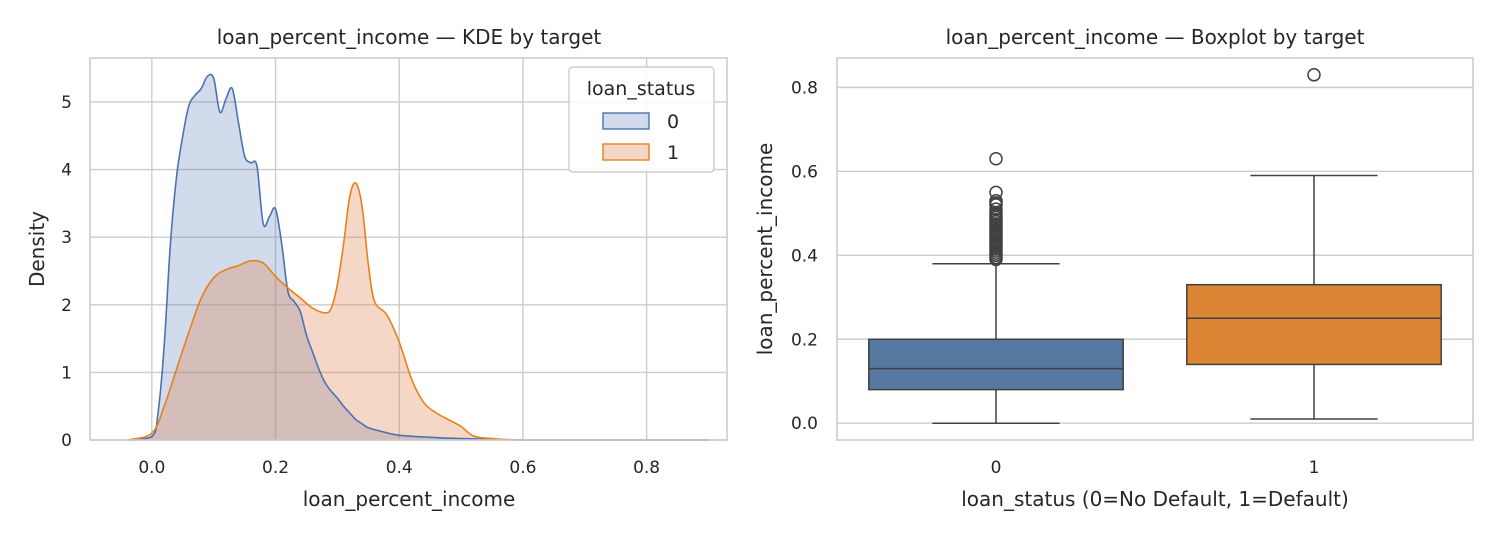 The height and width of the screenshot is (540, 1500). What do you see at coordinates (765, 249) in the screenshot?
I see `boxplot-y-axis-label: loan_percent_income` at bounding box center [765, 249].